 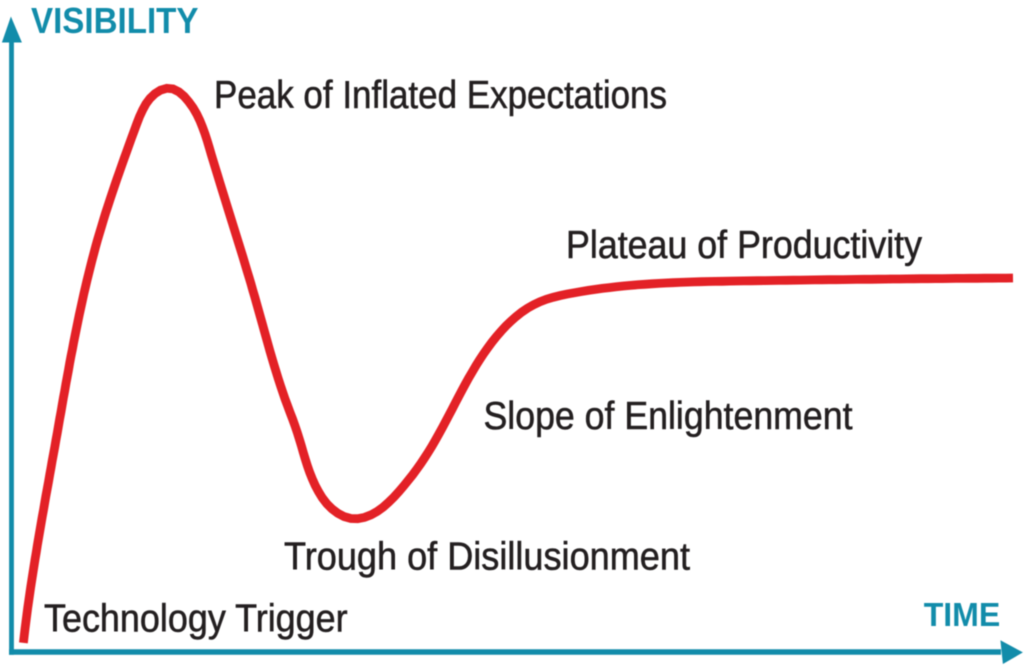 I want to click on svg-text: VISIBILITY, so click(x=115, y=21).